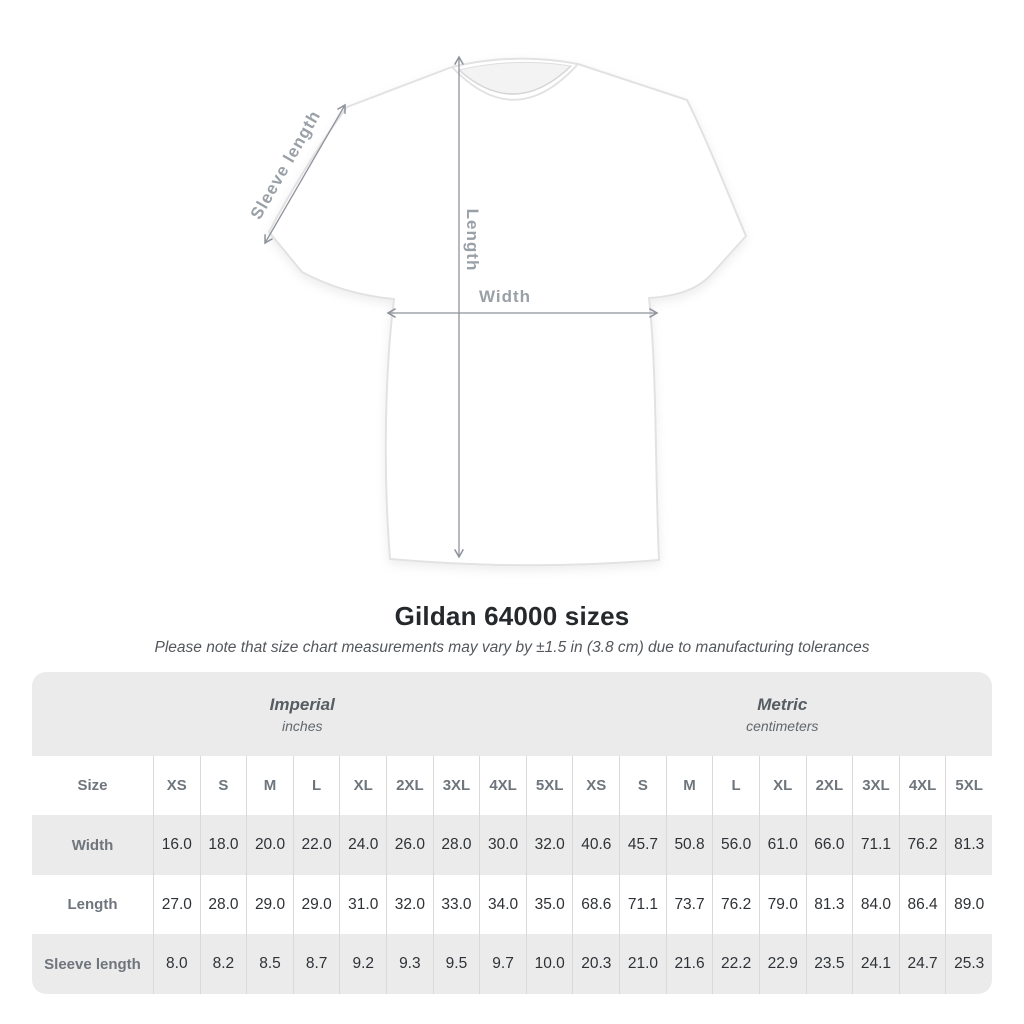 The height and width of the screenshot is (1024, 1024). Describe the element at coordinates (472, 240) in the screenshot. I see `length-dimension-label: Length` at that location.